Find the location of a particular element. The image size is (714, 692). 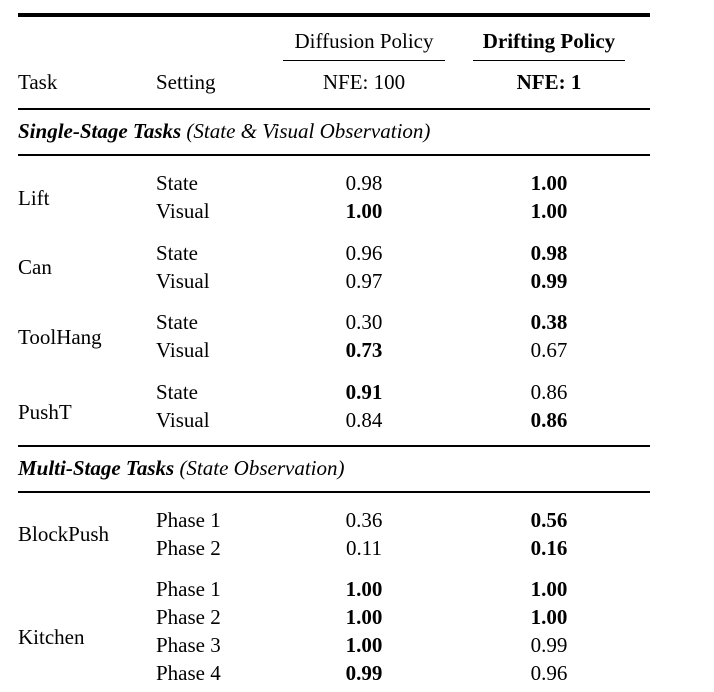

diffusion-cmidrule is located at coordinates (364, 60).